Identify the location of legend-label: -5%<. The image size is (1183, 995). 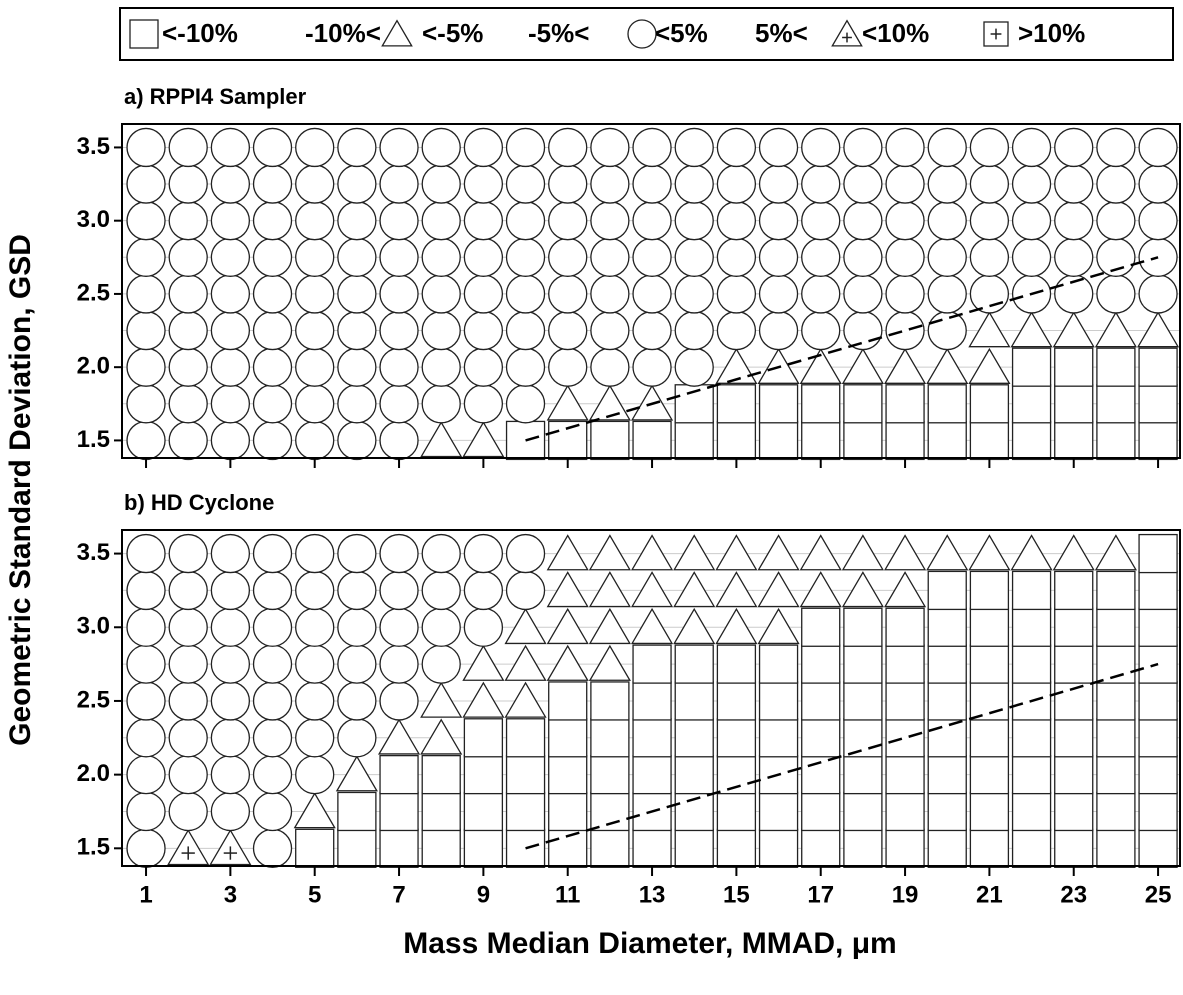
(558, 33).